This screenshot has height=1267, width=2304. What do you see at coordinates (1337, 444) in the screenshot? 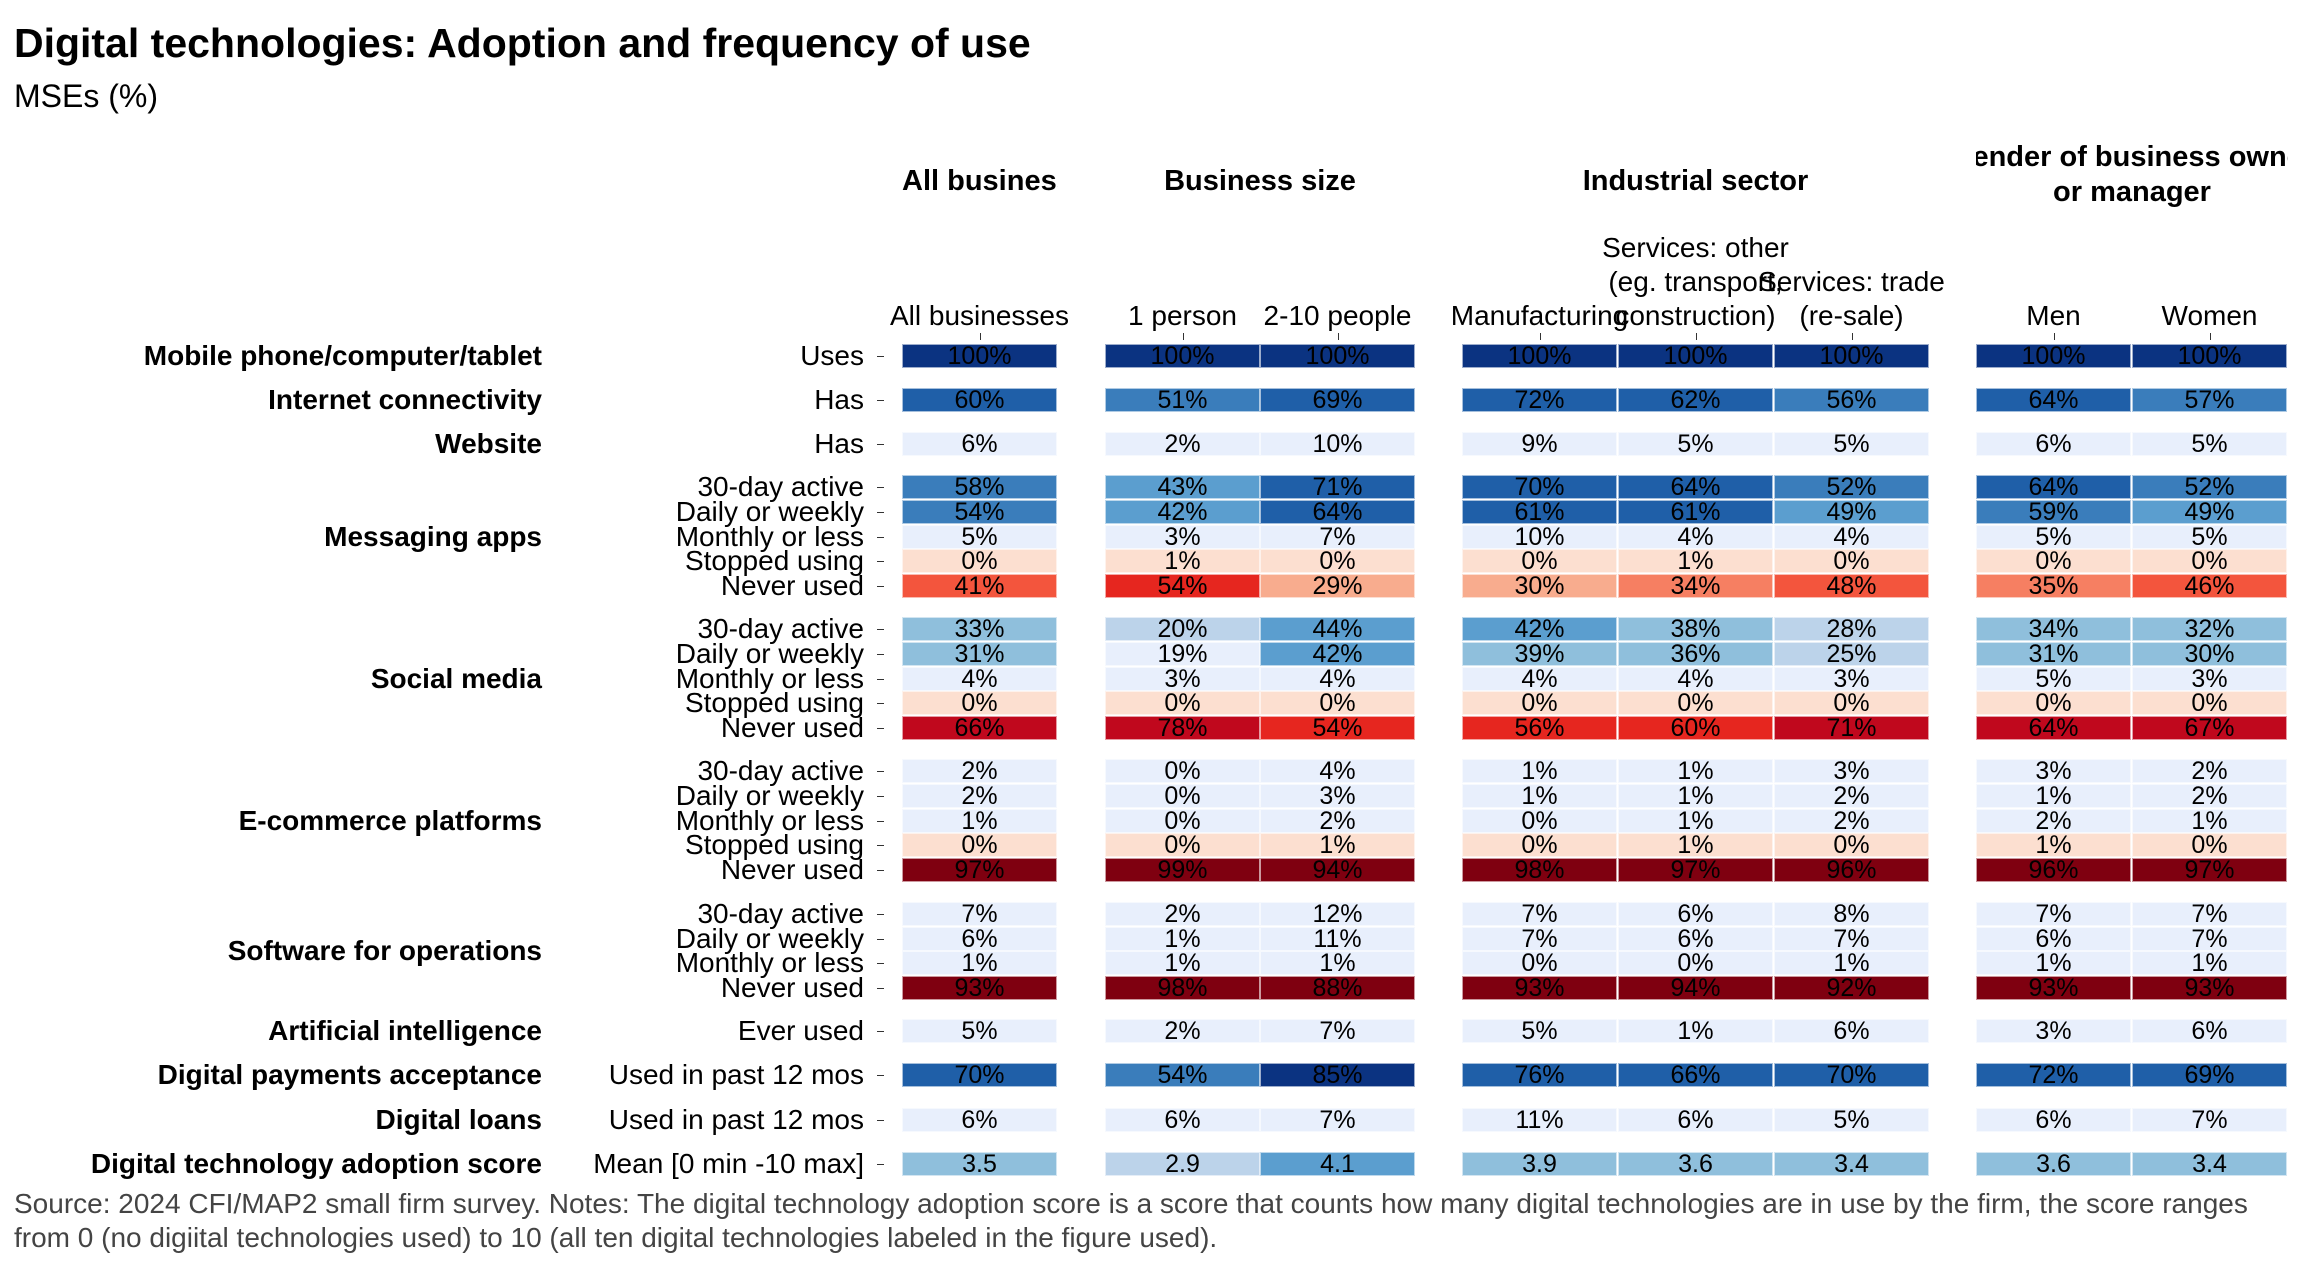
I see `heatmap-cell: 10%` at bounding box center [1337, 444].